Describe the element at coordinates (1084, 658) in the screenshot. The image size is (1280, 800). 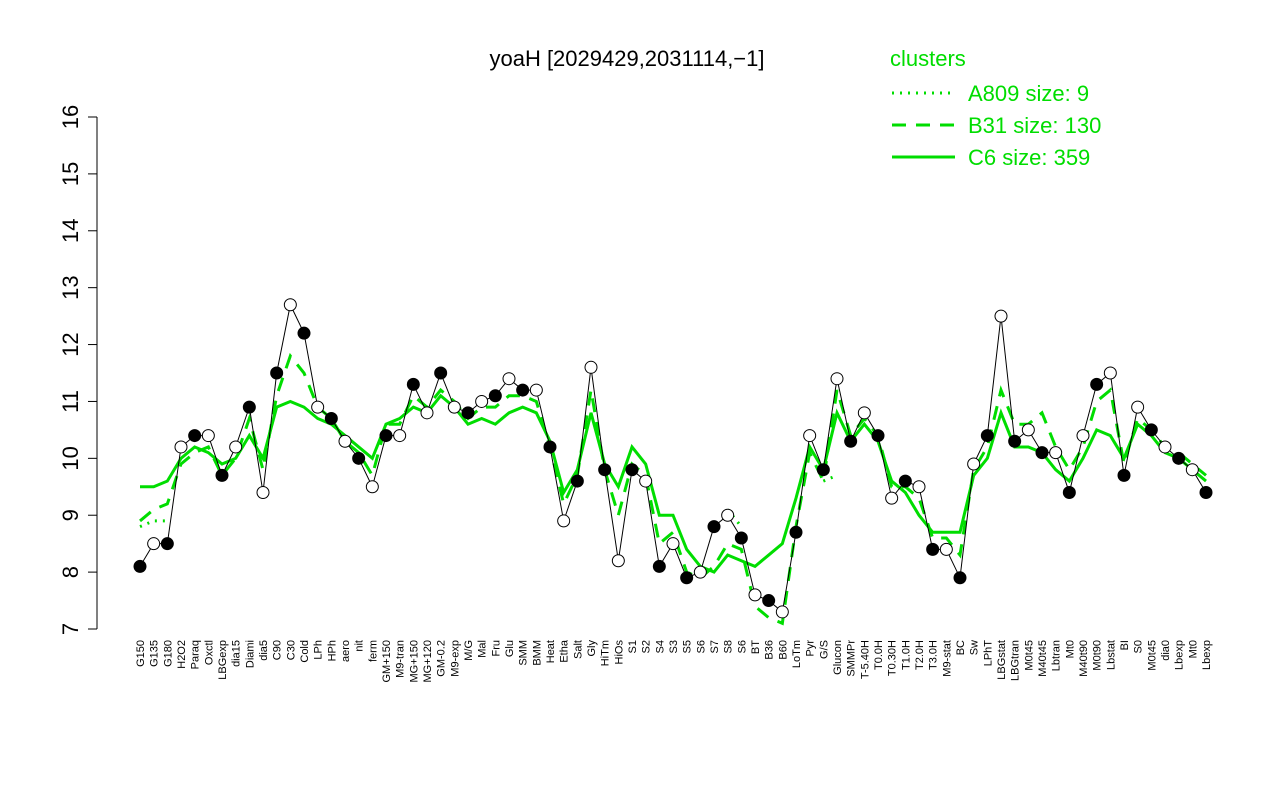
I see `x-tick-label: M40t90` at that location.